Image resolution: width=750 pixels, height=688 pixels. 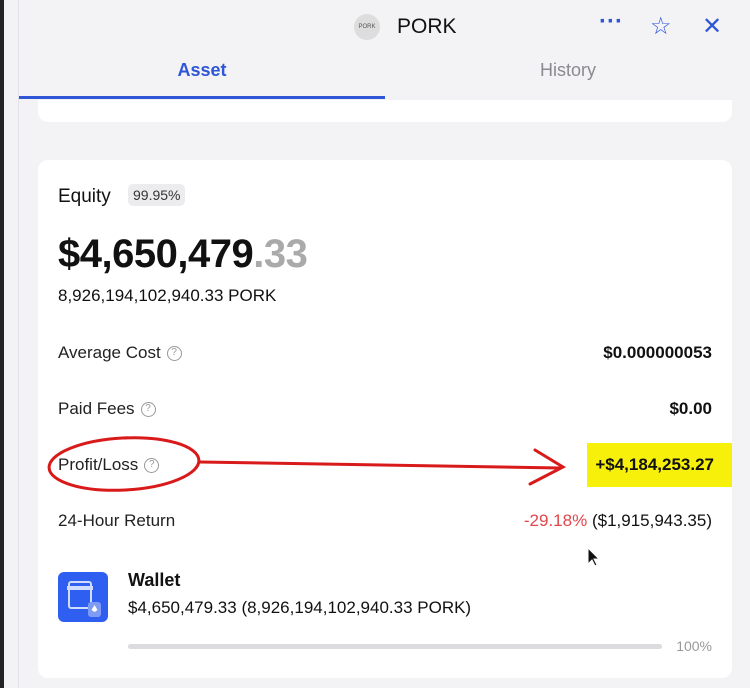 I want to click on 24h-return-pct: -29.18%, so click(x=555, y=520).